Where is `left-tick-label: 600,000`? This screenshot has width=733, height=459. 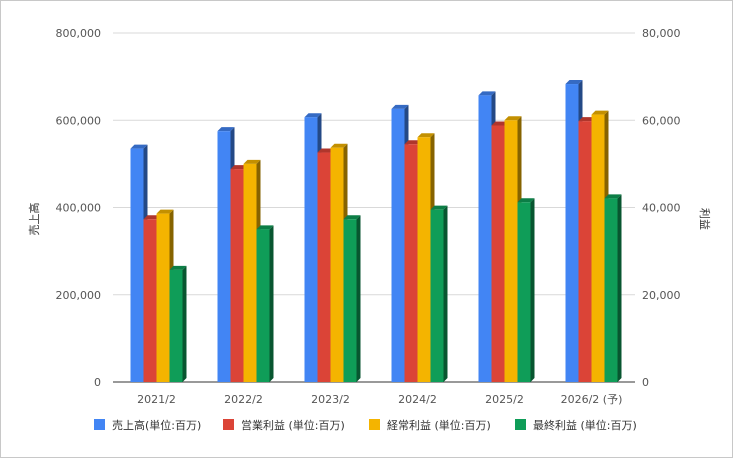
left-tick-label: 600,000 is located at coordinates (79, 120).